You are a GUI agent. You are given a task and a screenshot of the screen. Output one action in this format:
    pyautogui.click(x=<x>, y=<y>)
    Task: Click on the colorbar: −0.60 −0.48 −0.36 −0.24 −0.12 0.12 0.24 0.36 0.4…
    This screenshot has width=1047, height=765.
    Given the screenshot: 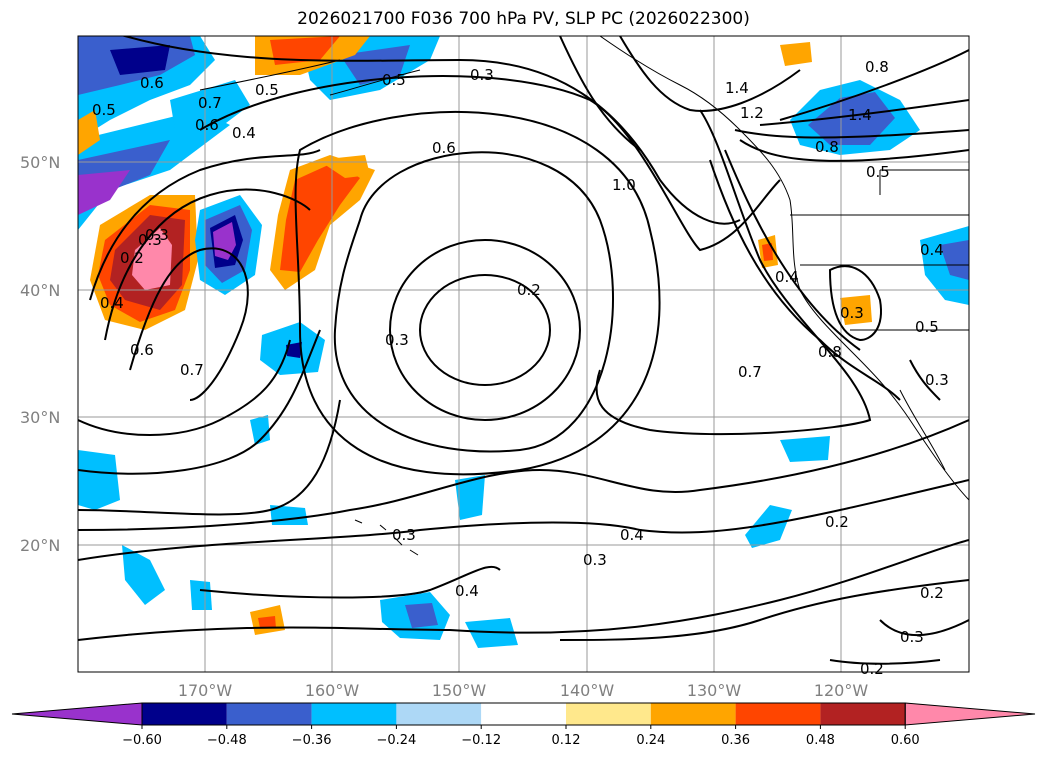 What is the action you would take?
    pyautogui.click(x=523, y=725)
    